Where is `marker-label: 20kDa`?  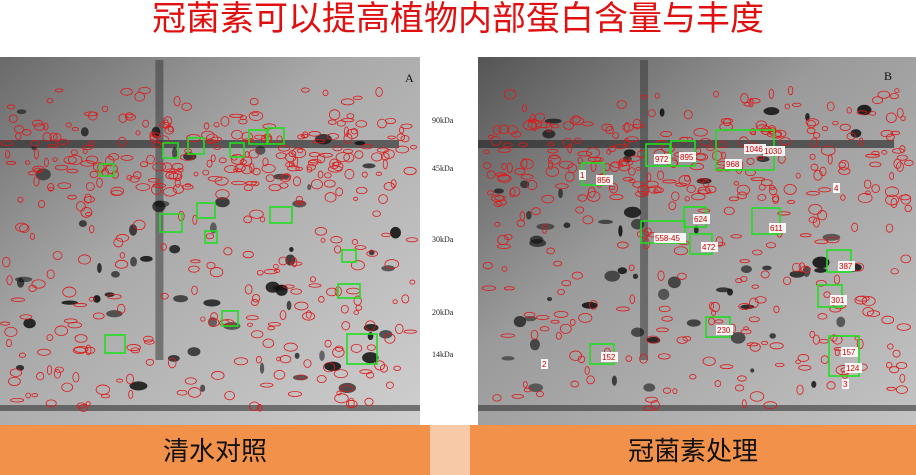 marker-label: 20kDa is located at coordinates (443, 312).